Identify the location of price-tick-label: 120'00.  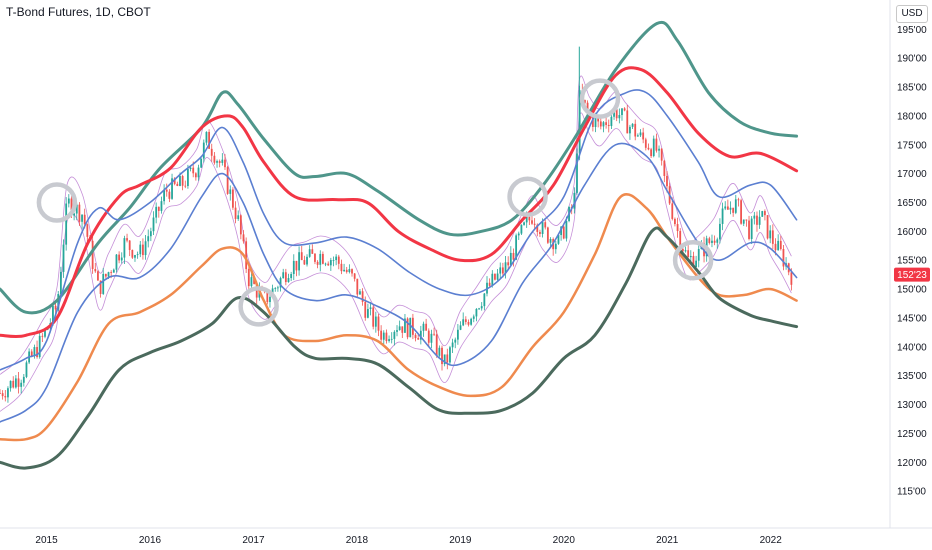
(912, 463).